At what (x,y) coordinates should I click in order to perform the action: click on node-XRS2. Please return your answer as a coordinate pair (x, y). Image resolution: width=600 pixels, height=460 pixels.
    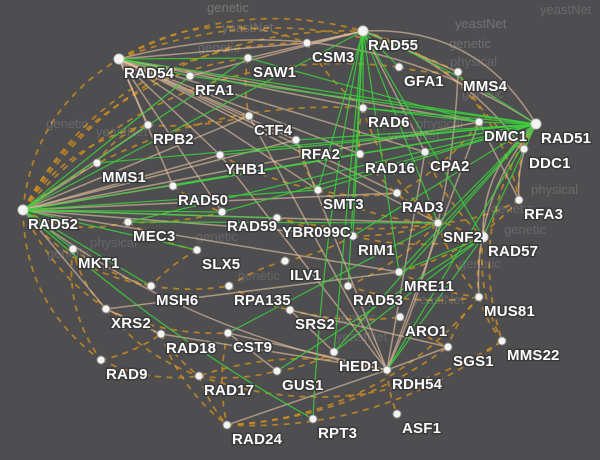
    Looking at the image, I should click on (106, 309).